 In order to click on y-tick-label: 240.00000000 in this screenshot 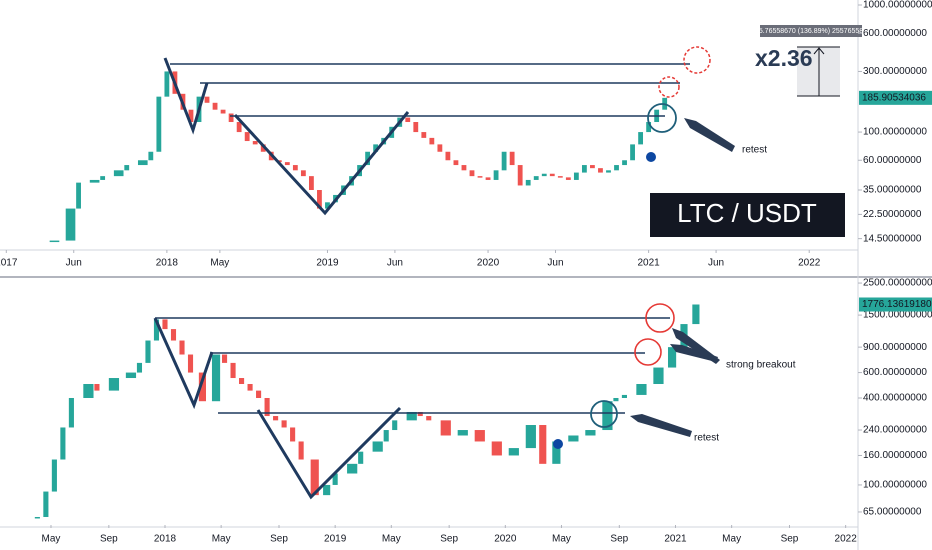, I will do `click(895, 430)`.